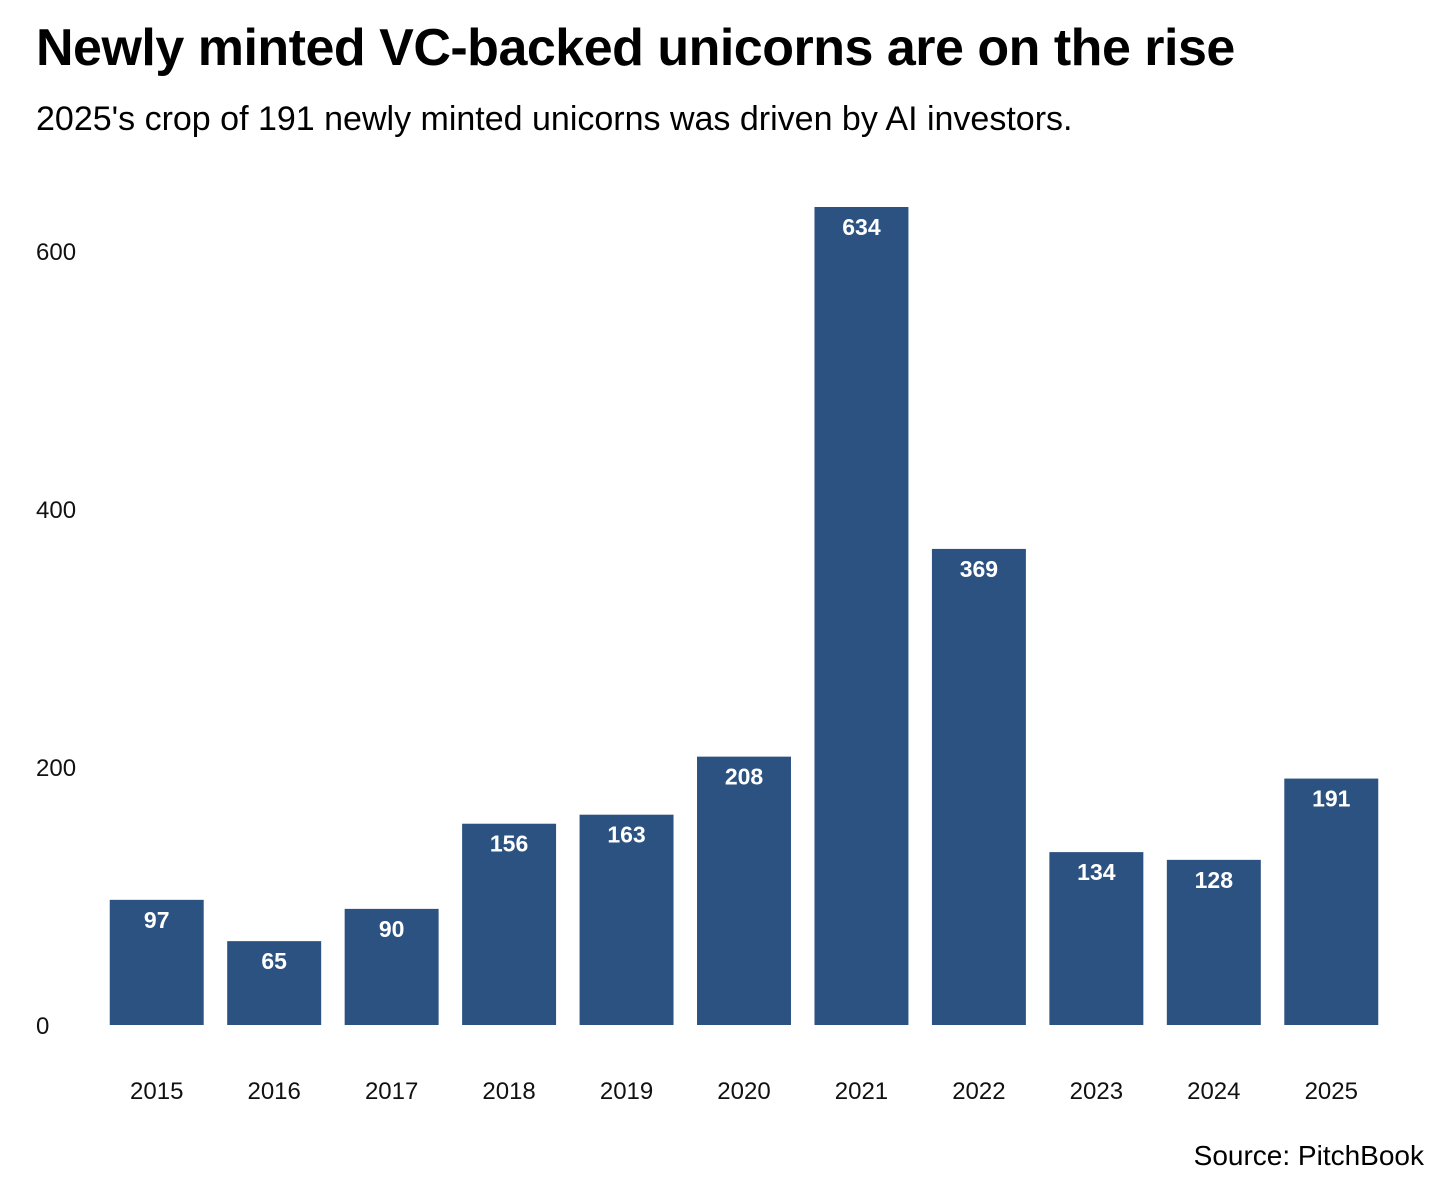  I want to click on x-tick-label: 2018, so click(508, 1091).